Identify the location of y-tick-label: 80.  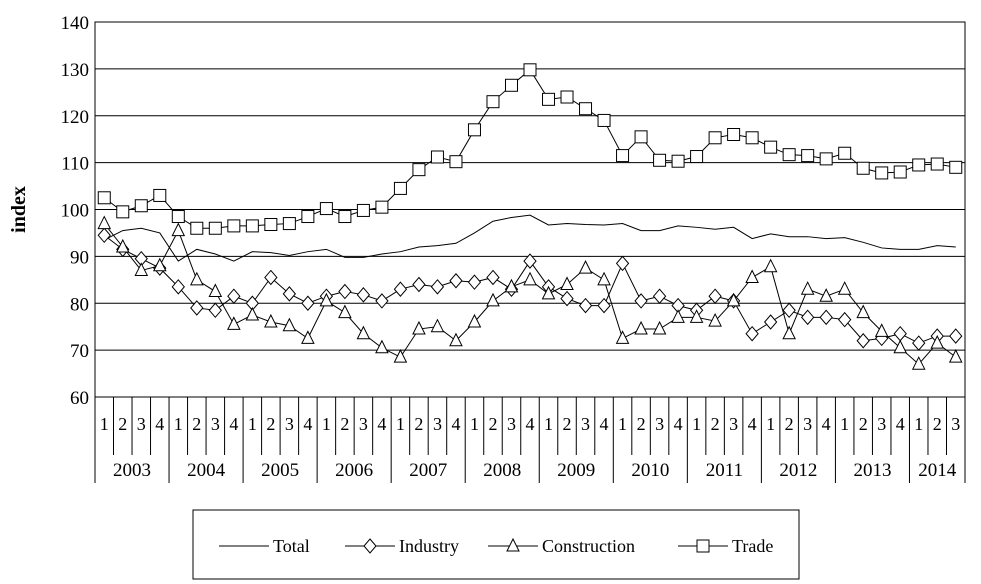
(79, 304).